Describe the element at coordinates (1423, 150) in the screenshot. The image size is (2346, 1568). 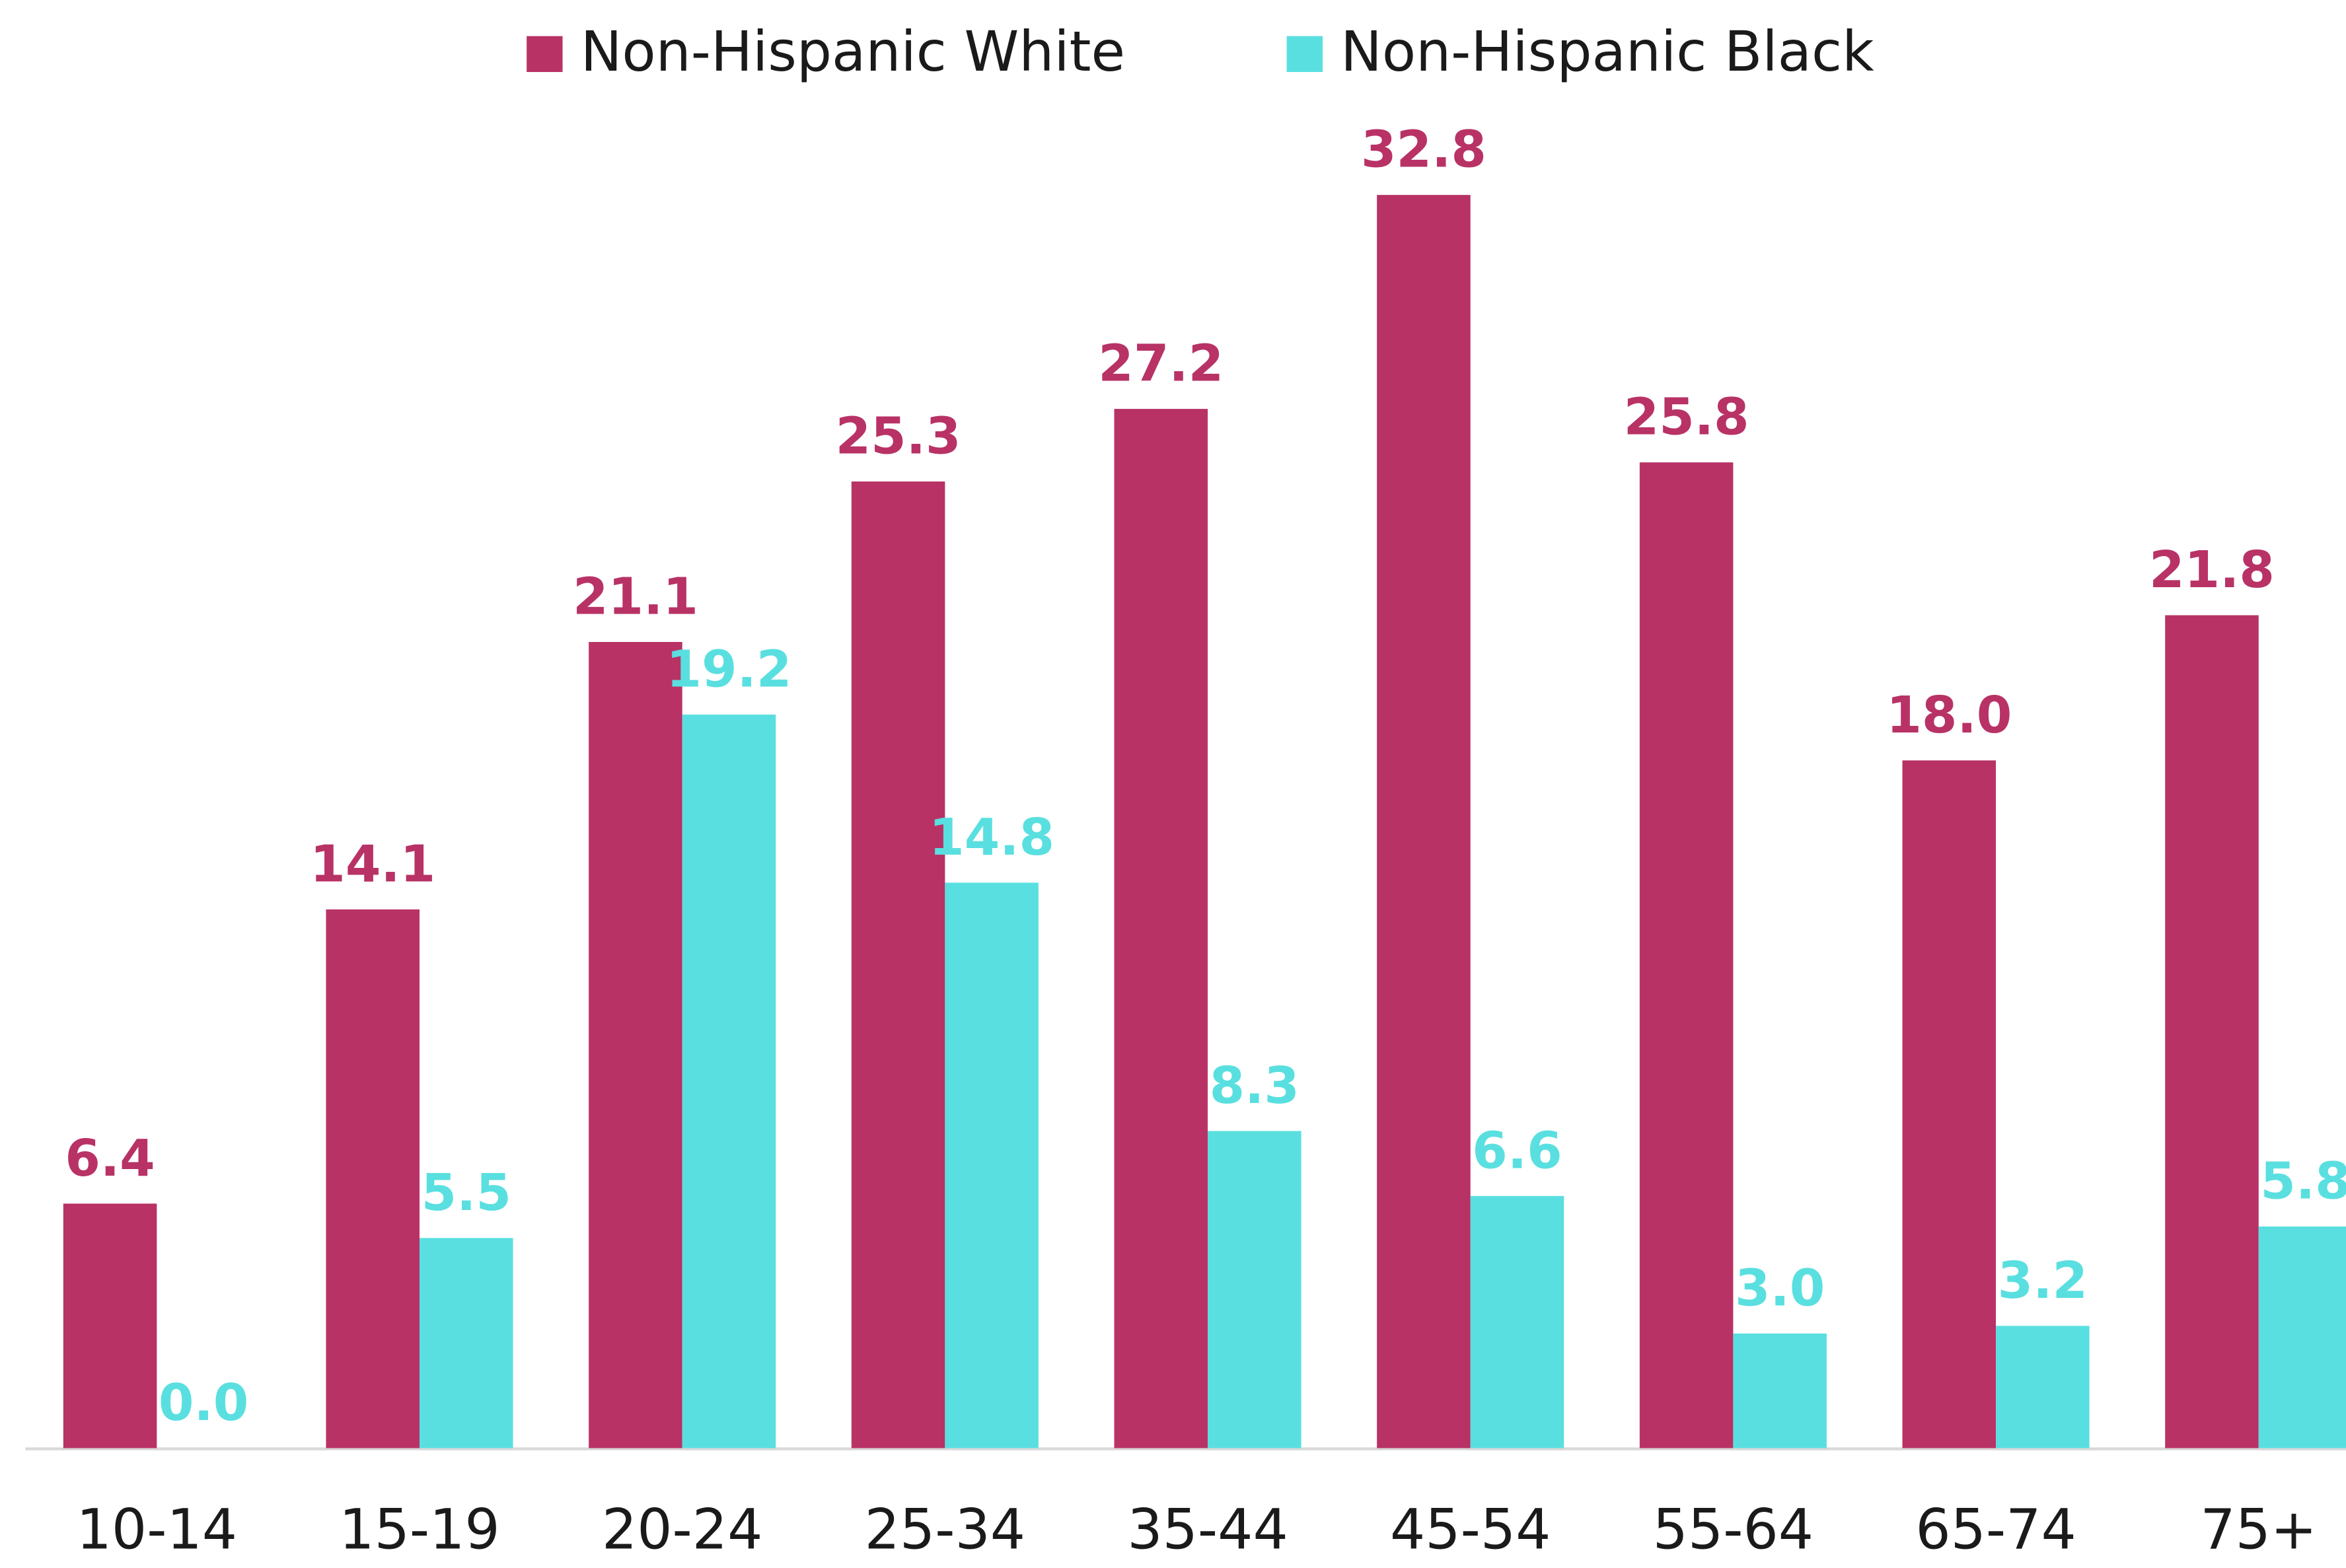
I see `data-label: 32.8` at that location.